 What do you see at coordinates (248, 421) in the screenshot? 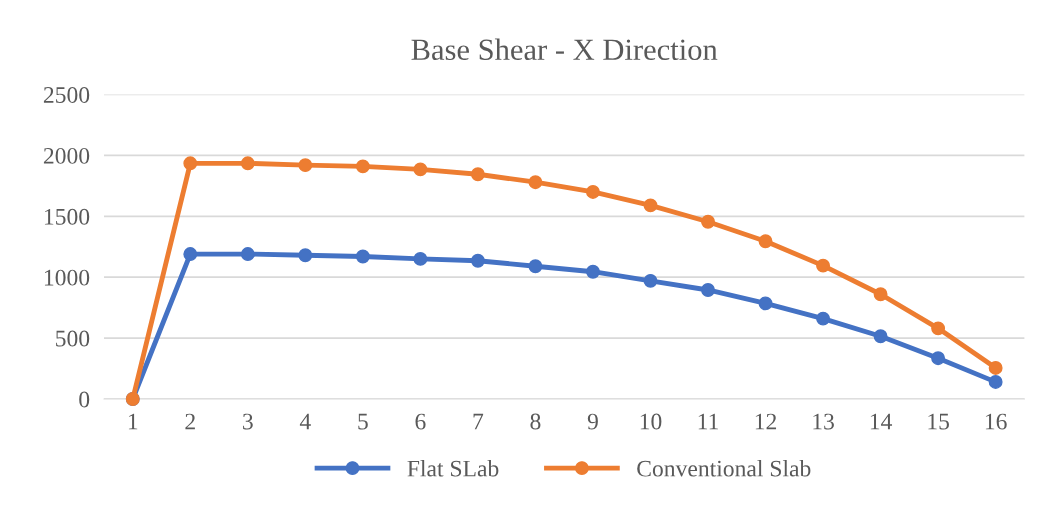
I see `x-tick-label: 3` at bounding box center [248, 421].